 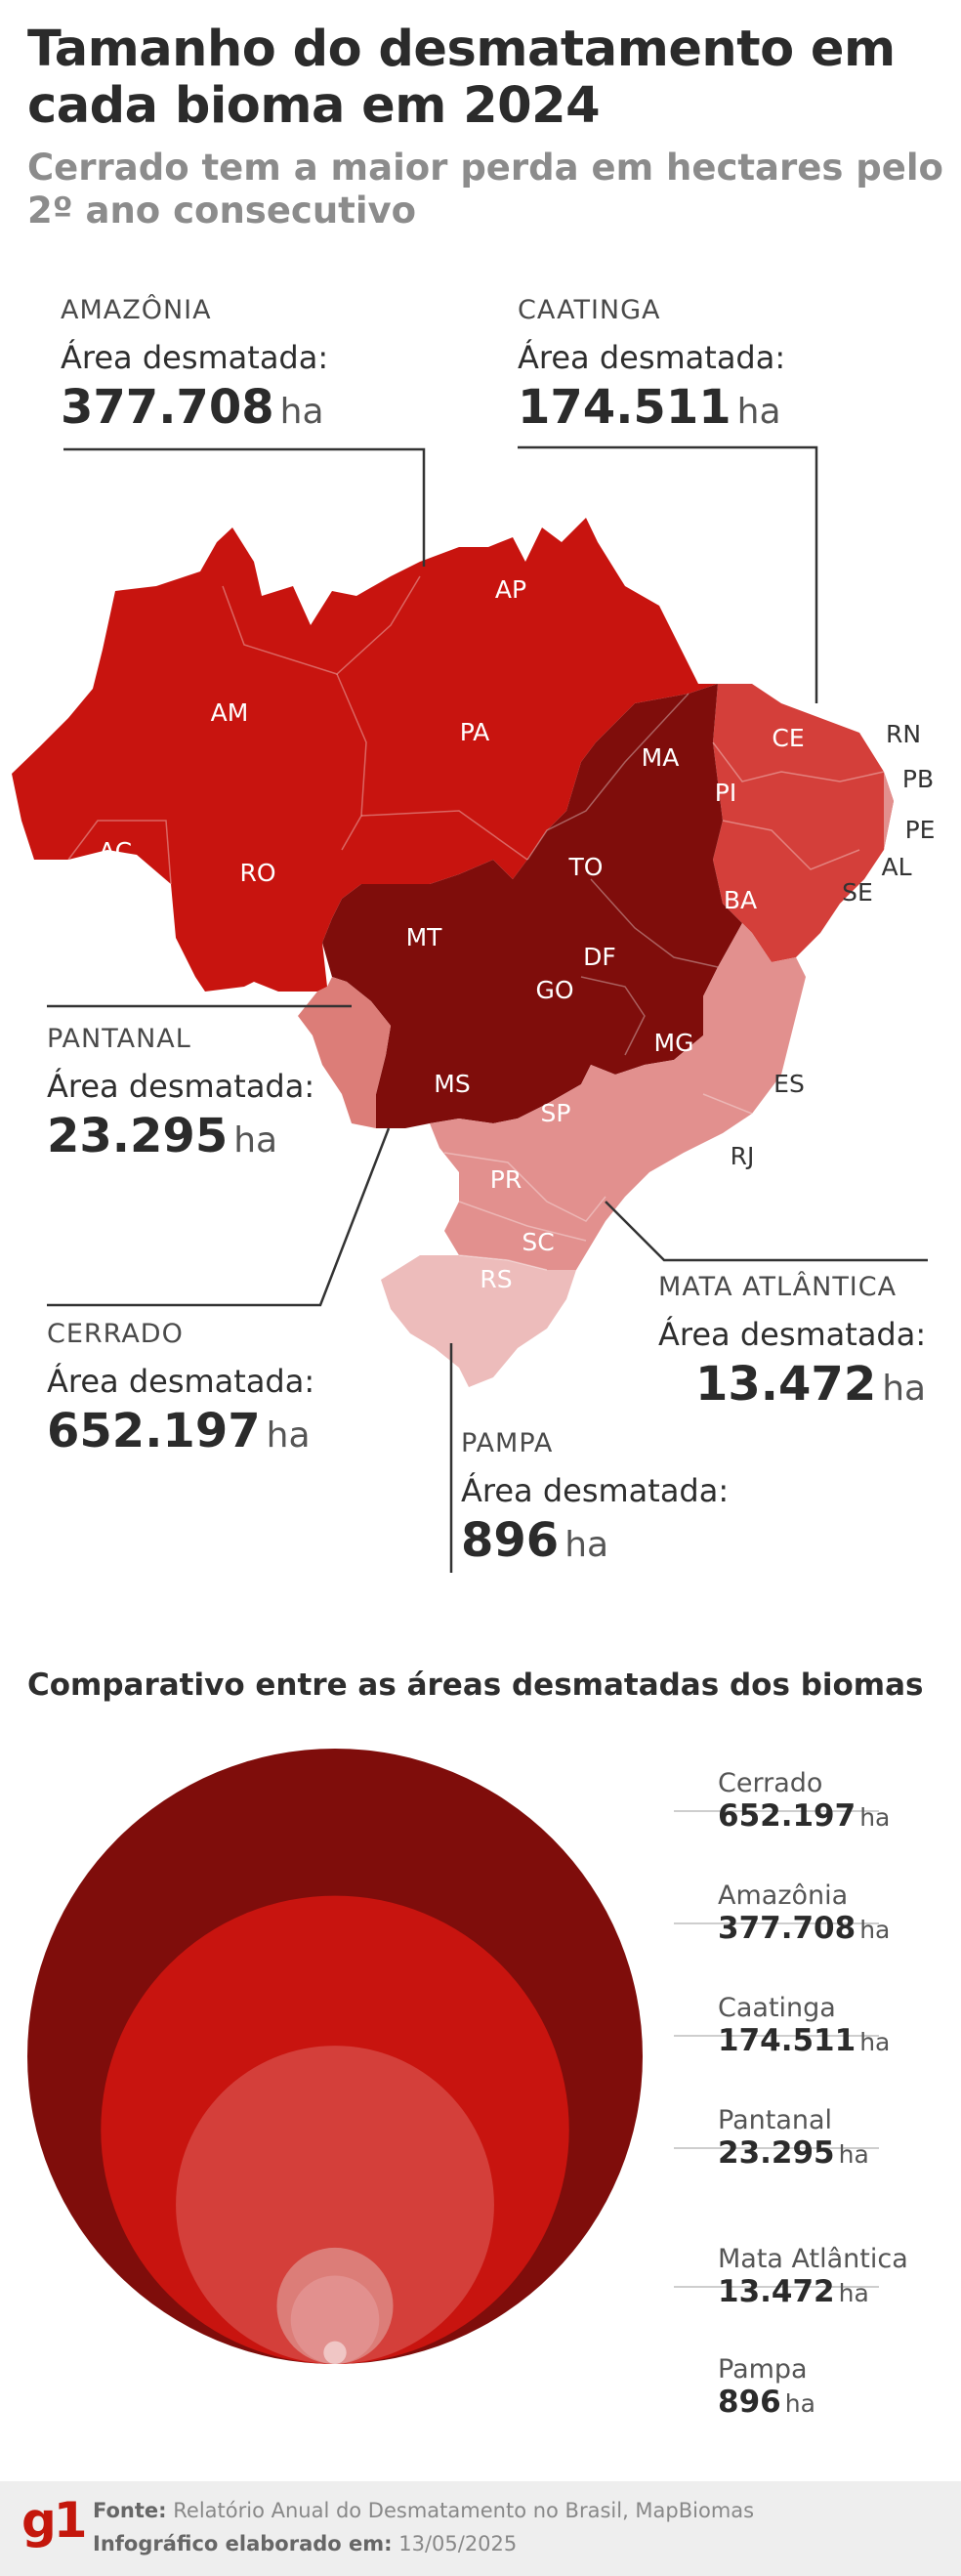 I want to click on legend-item: Mata Atlântica 13.472 ha, so click(x=813, y=2276).